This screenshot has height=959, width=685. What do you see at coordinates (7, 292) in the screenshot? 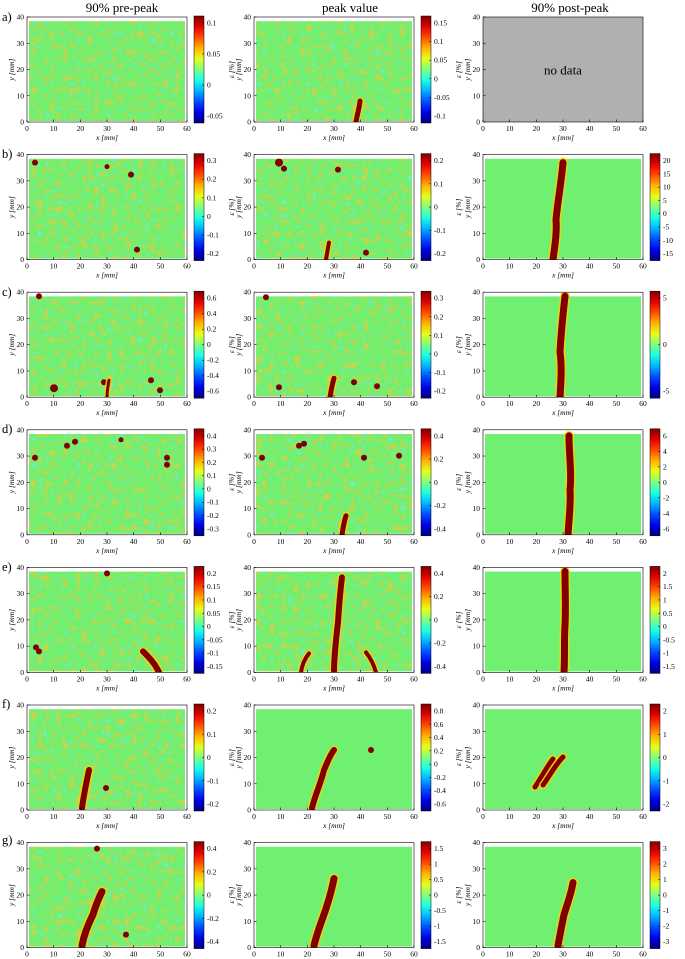
I see `row-label-c: c)` at bounding box center [7, 292].